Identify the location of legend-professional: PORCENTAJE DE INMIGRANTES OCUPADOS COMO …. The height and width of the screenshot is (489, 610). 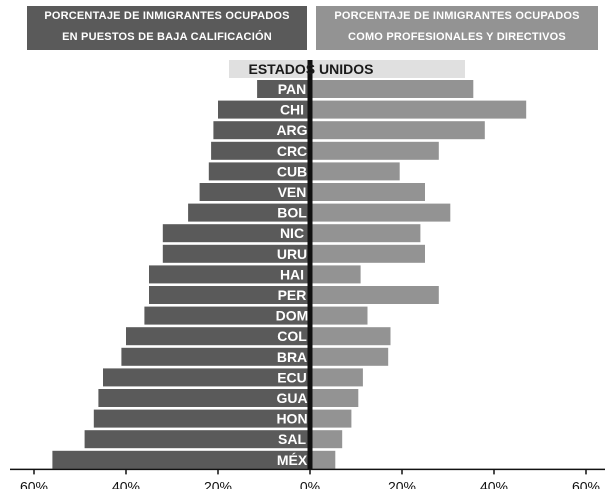
(457, 28).